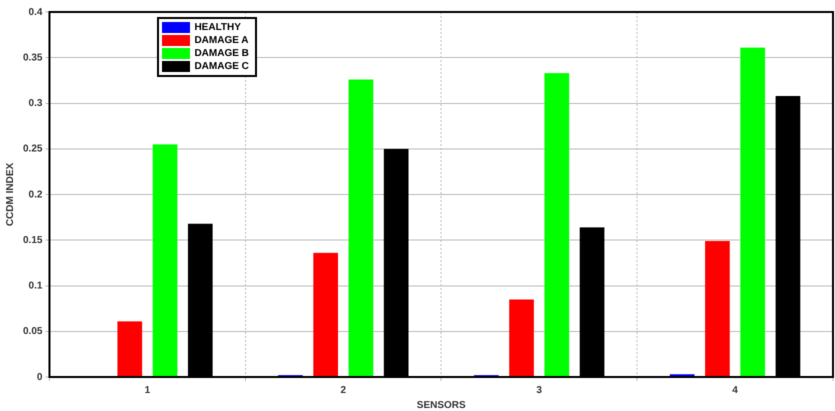 The image size is (835, 411). What do you see at coordinates (35, 12) in the screenshot?
I see `y-tick-label: 0.4` at bounding box center [35, 12].